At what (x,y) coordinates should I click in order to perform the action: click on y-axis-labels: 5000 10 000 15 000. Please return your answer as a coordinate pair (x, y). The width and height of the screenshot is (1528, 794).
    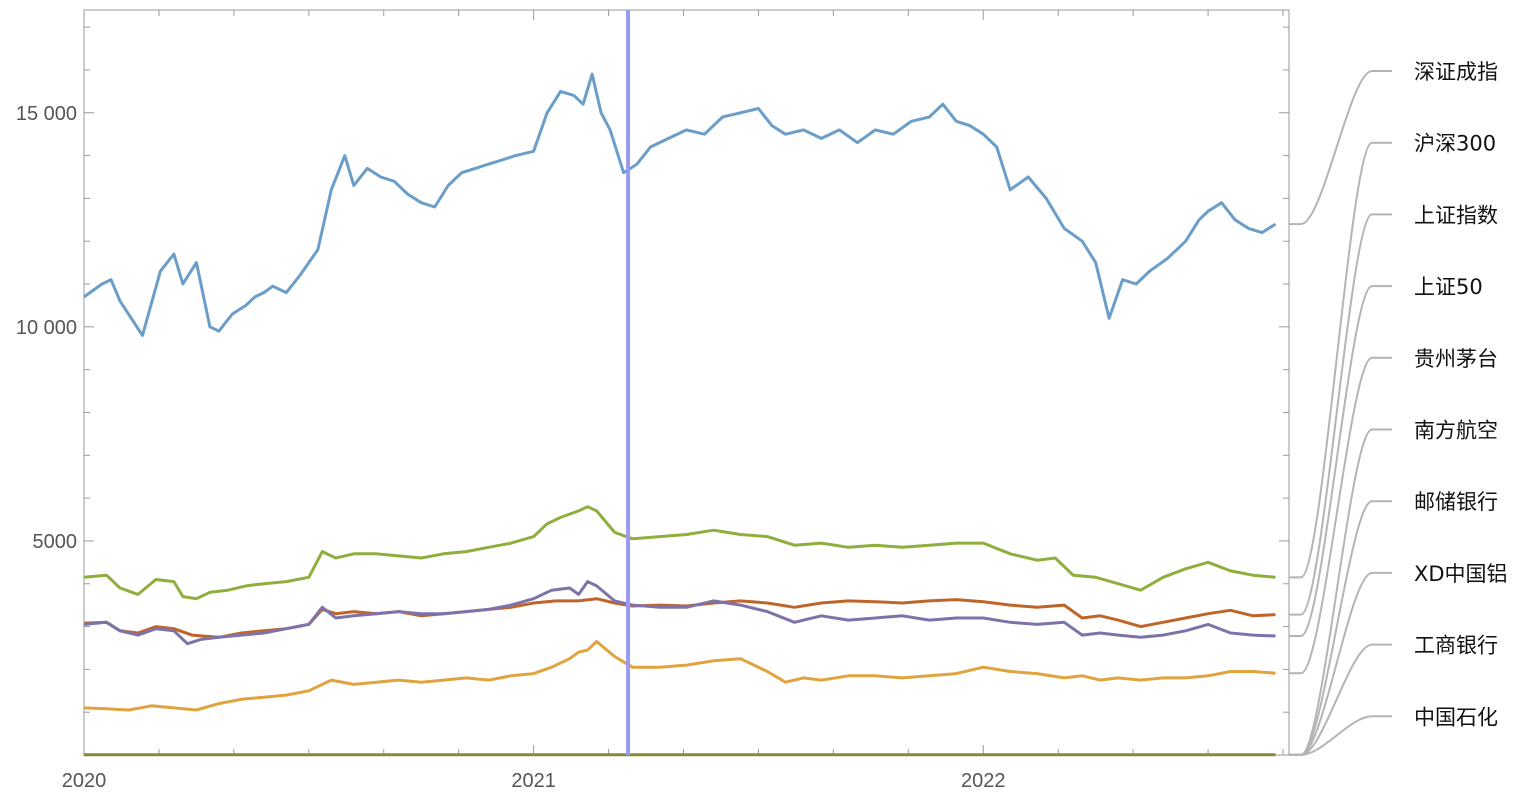
    Looking at the image, I should click on (46, 328).